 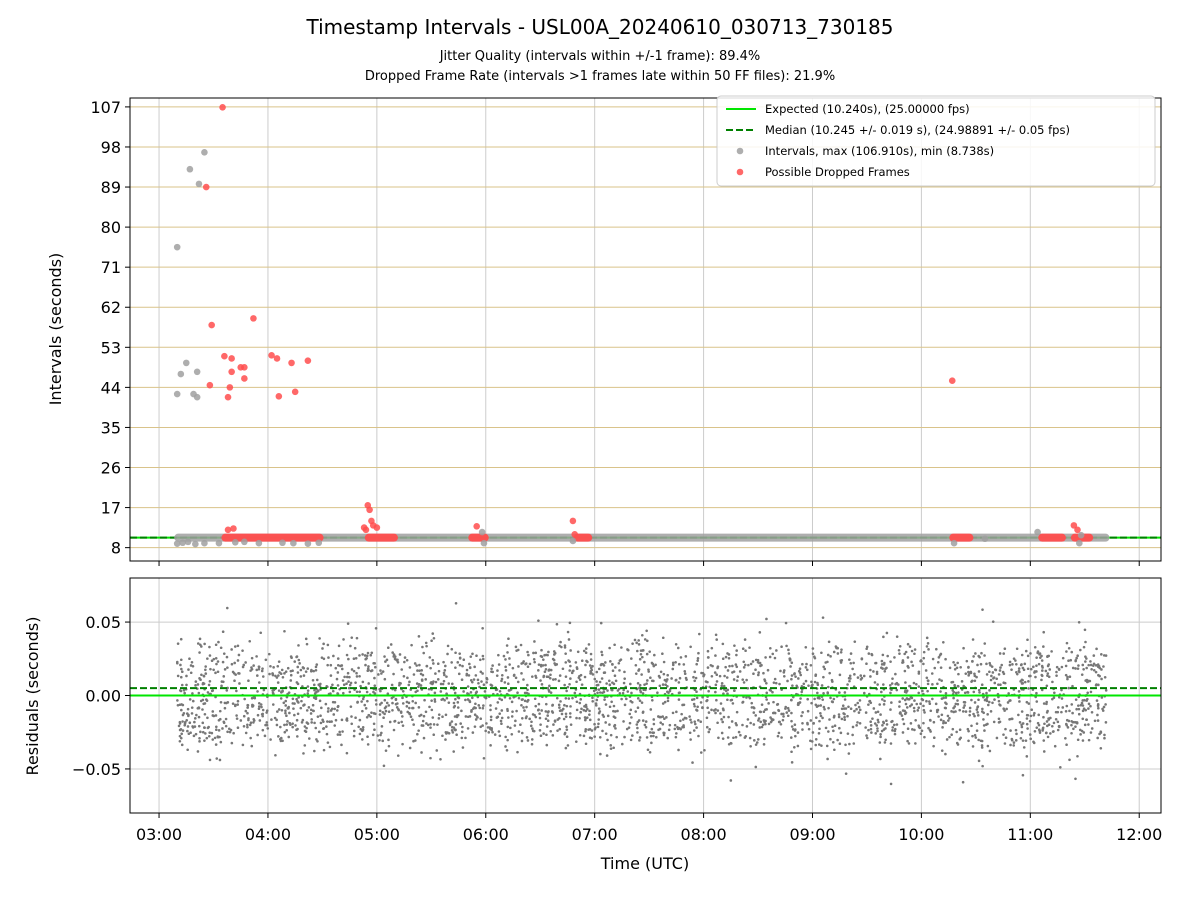 I want to click on interval-point, so click(x=1037, y=532).